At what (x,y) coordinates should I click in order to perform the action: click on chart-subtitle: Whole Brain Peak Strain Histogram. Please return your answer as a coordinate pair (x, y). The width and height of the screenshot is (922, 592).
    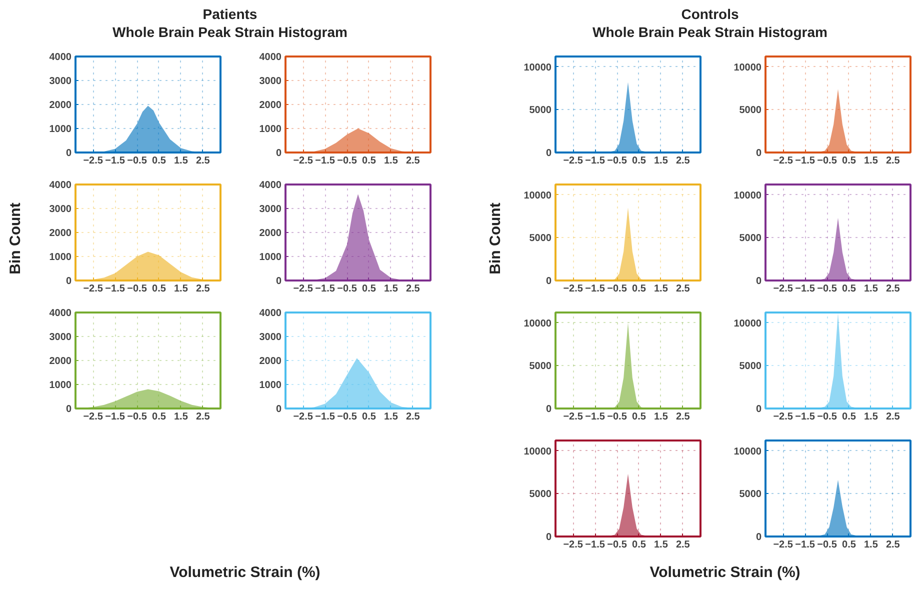
    Looking at the image, I should click on (710, 32).